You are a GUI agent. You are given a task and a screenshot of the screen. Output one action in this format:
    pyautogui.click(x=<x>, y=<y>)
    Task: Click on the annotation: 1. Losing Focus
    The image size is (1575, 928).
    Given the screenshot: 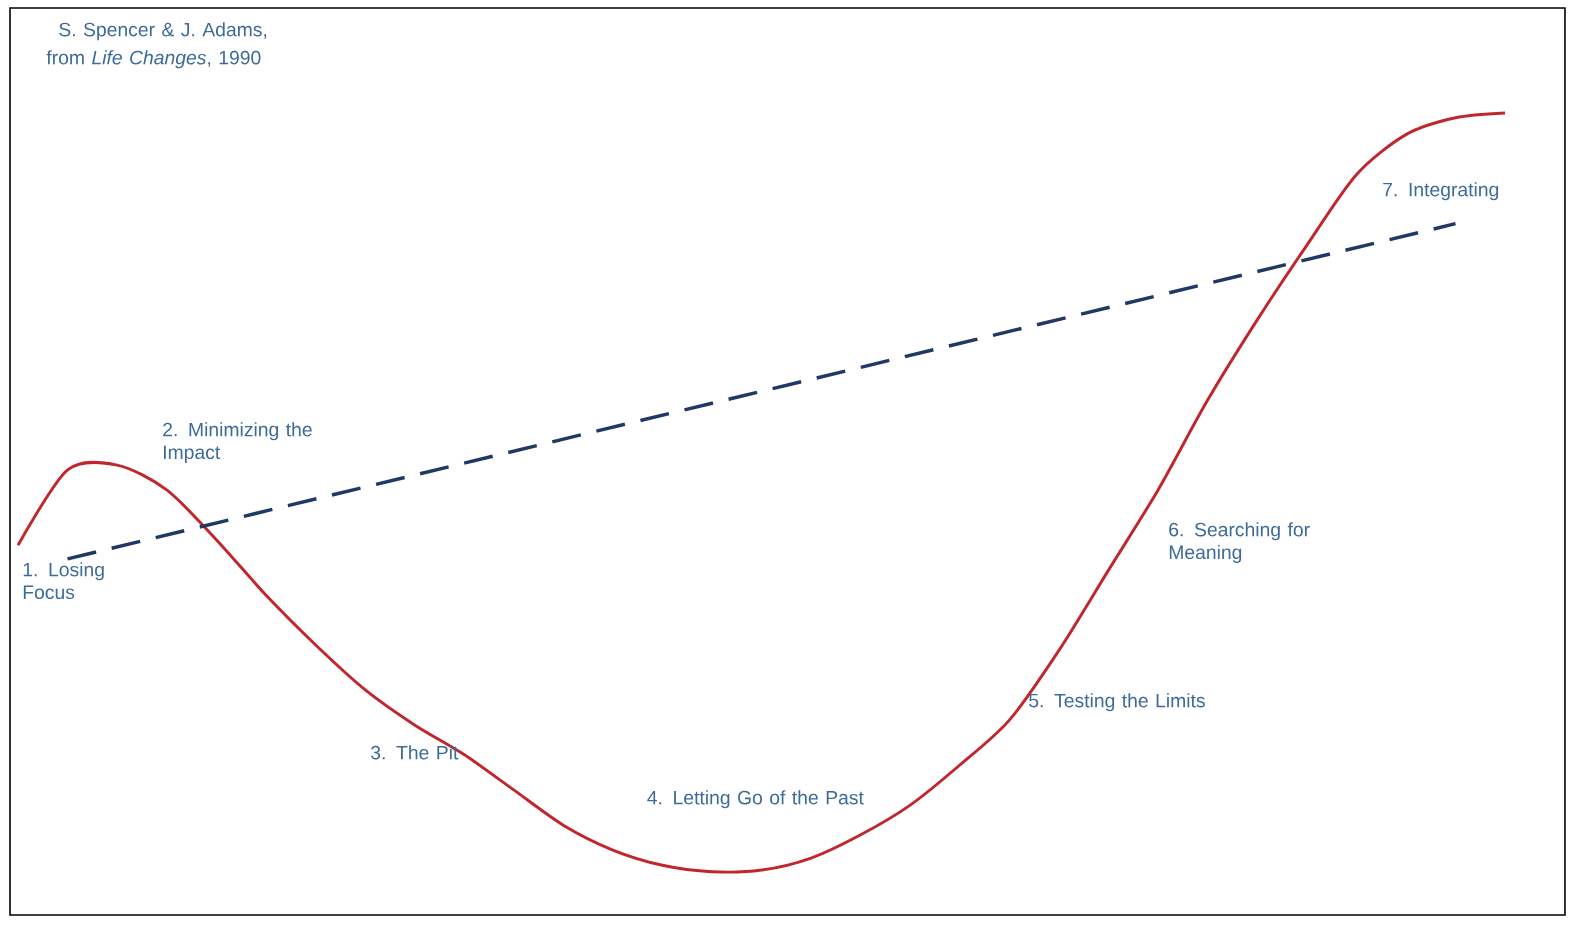 What is the action you would take?
    pyautogui.click(x=63, y=581)
    